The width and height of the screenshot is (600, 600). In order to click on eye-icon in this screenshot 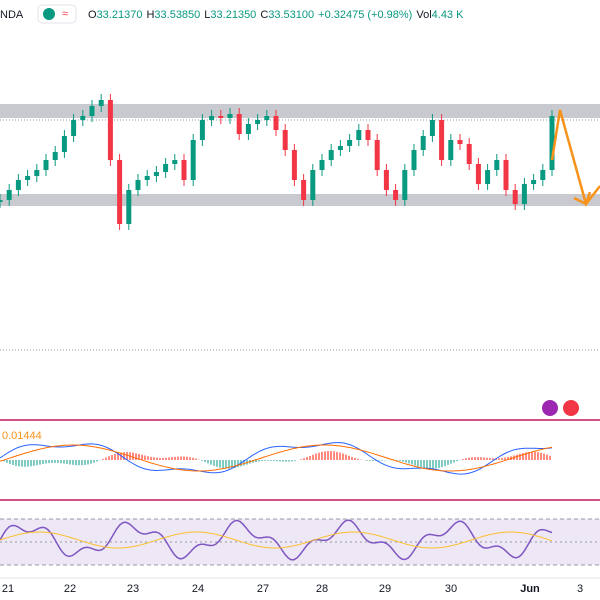, I will do `click(49, 14)`.